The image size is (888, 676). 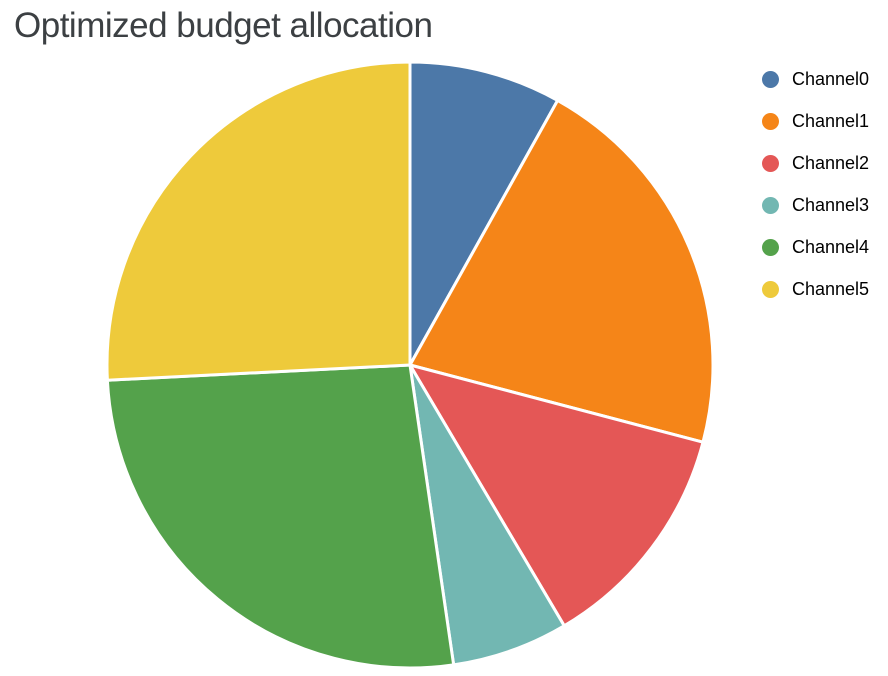 What do you see at coordinates (223, 25) in the screenshot?
I see `chart-title: Optimized budget allocation` at bounding box center [223, 25].